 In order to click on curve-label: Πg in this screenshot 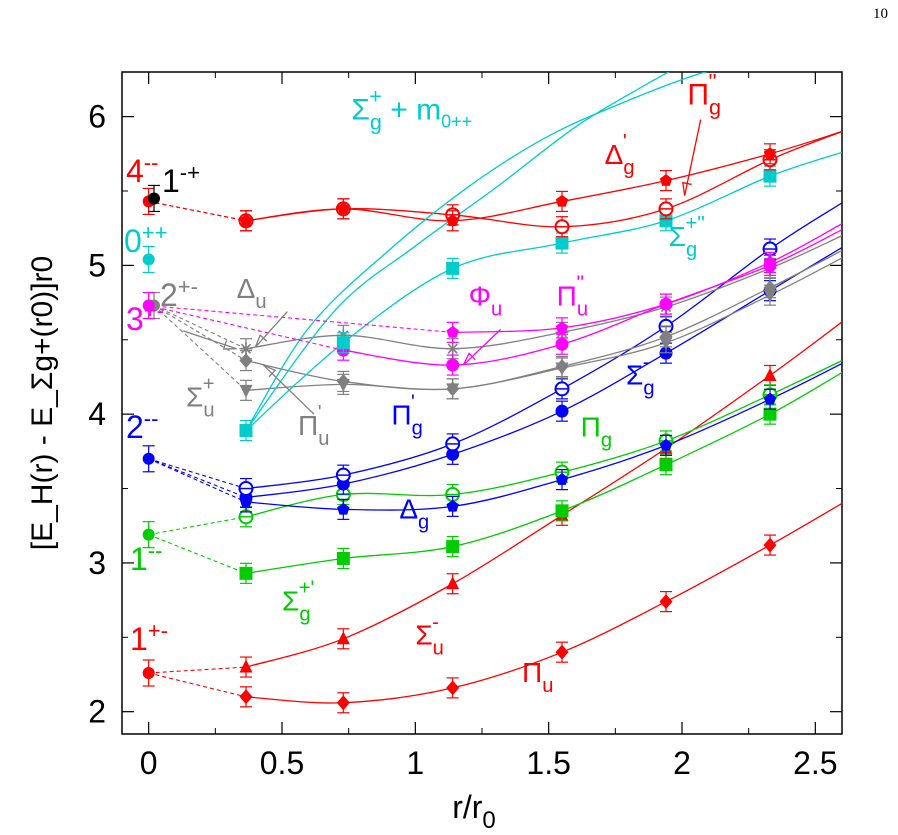, I will do `click(596, 431)`.